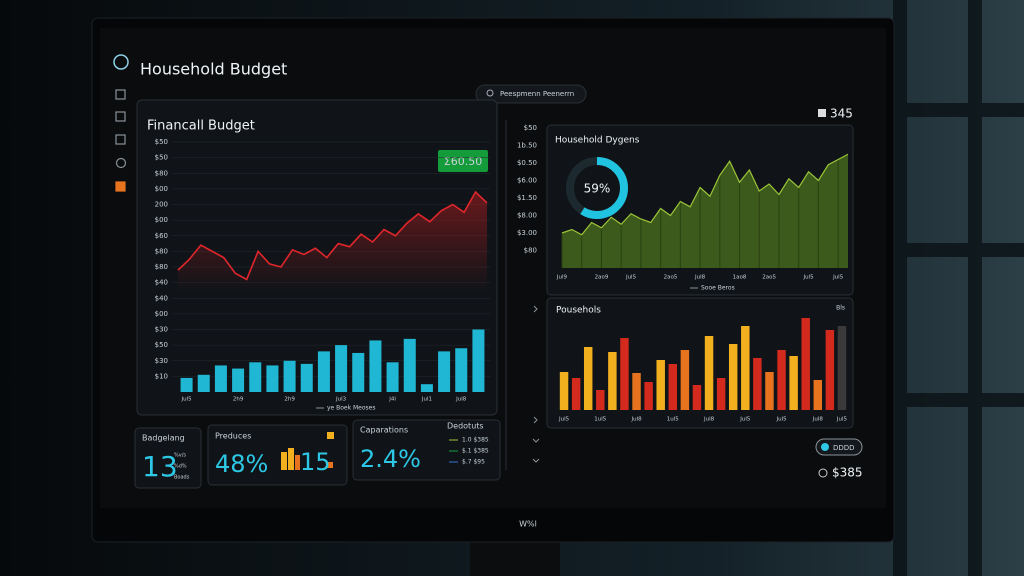 The height and width of the screenshot is (576, 1024). What do you see at coordinates (473, 462) in the screenshot?
I see `list-item: $.7 $95` at bounding box center [473, 462].